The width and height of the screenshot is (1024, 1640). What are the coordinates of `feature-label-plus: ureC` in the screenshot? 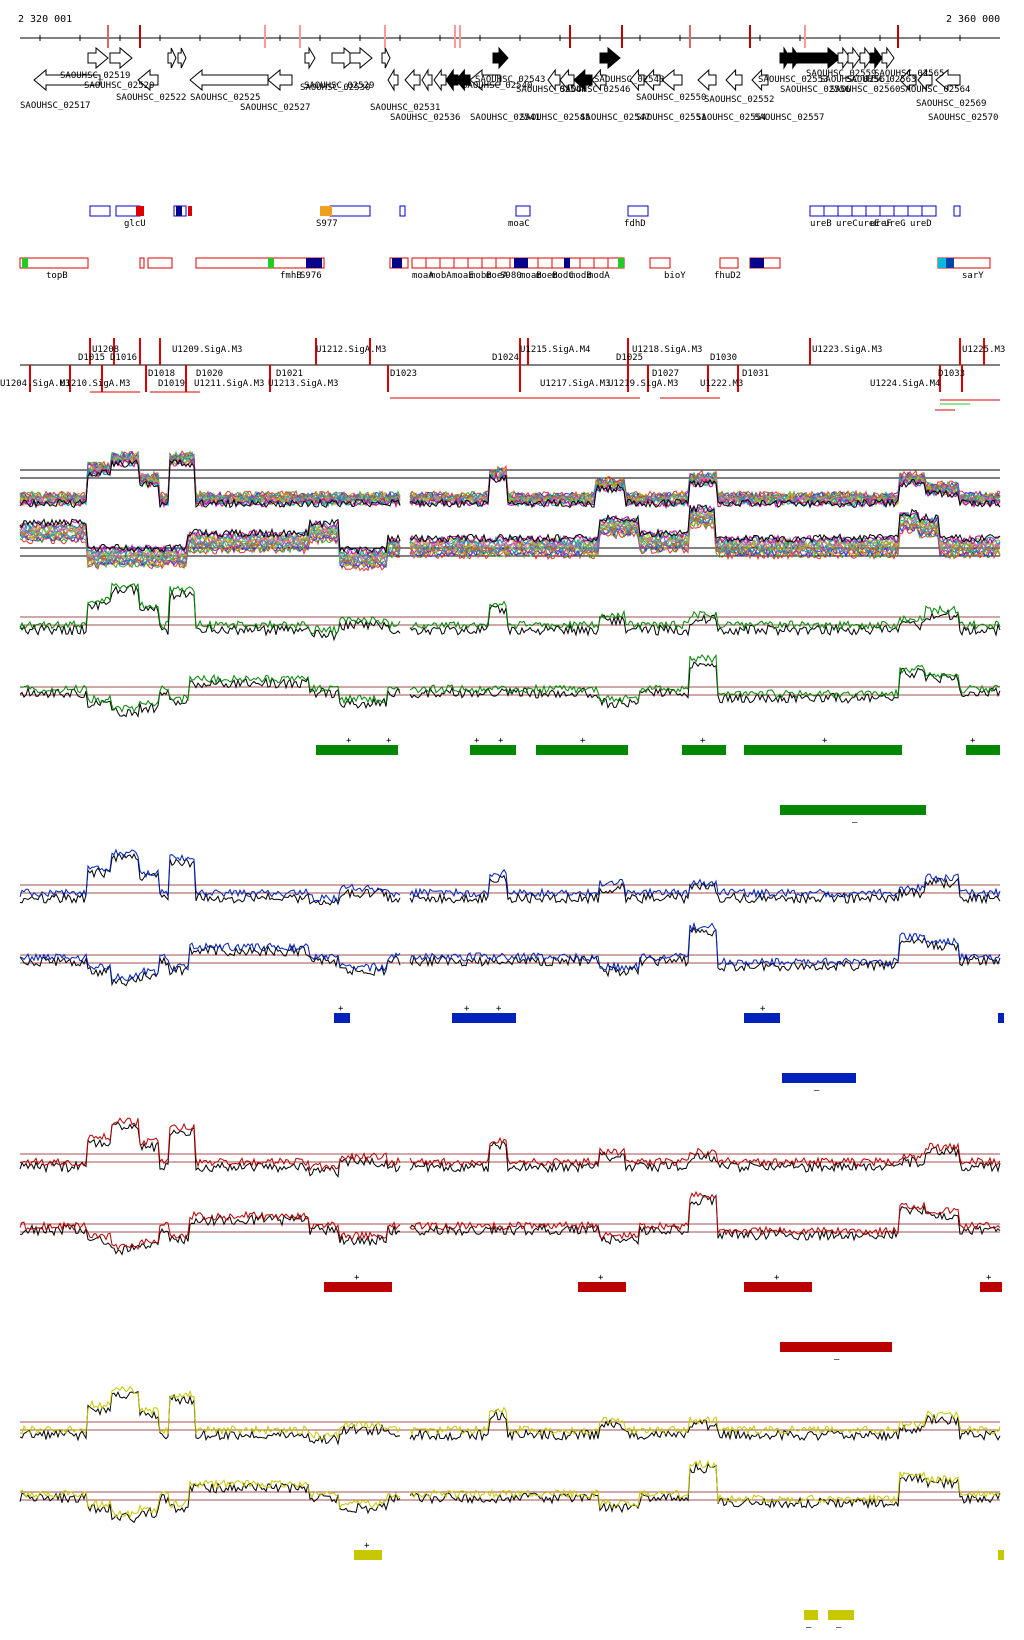 It's located at (847, 224).